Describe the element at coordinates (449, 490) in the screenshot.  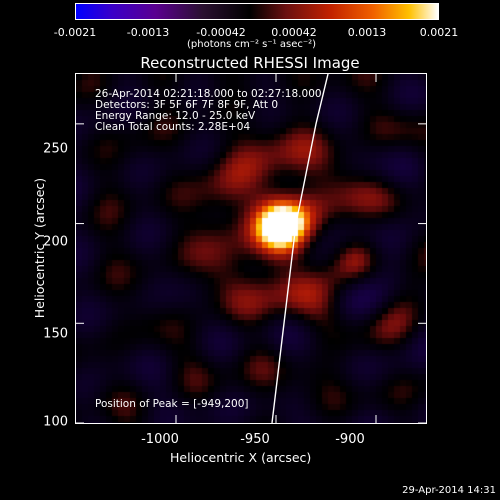
I see `timestamp: 29-Apr-2014 14:31` at that location.